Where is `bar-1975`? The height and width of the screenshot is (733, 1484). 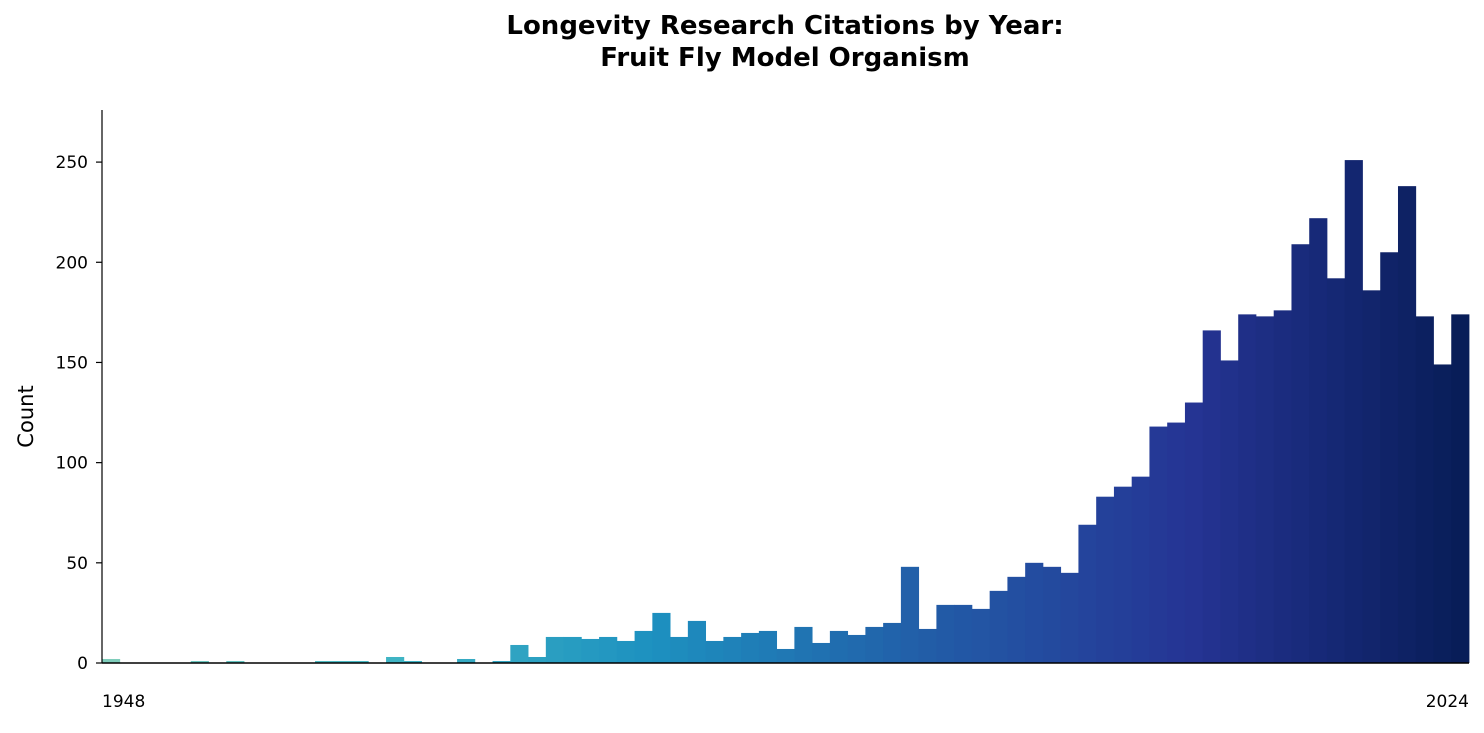 bar-1975 is located at coordinates (590, 650).